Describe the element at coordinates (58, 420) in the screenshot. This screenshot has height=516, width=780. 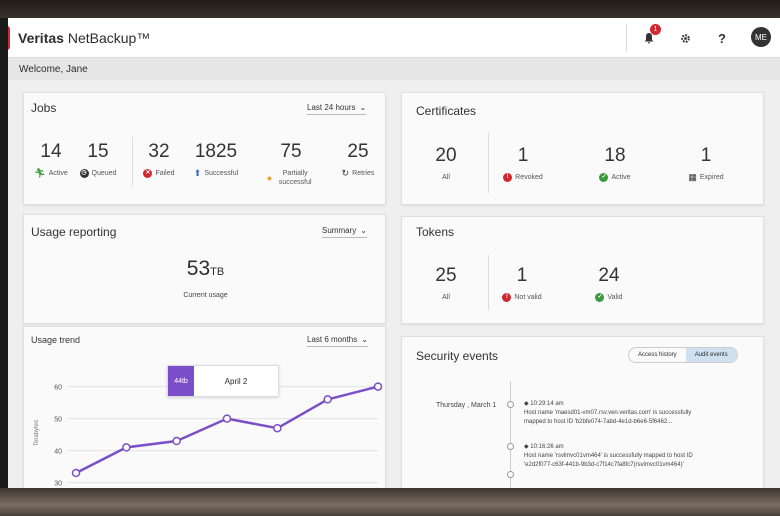
I see `y-tick-label: 50` at that location.